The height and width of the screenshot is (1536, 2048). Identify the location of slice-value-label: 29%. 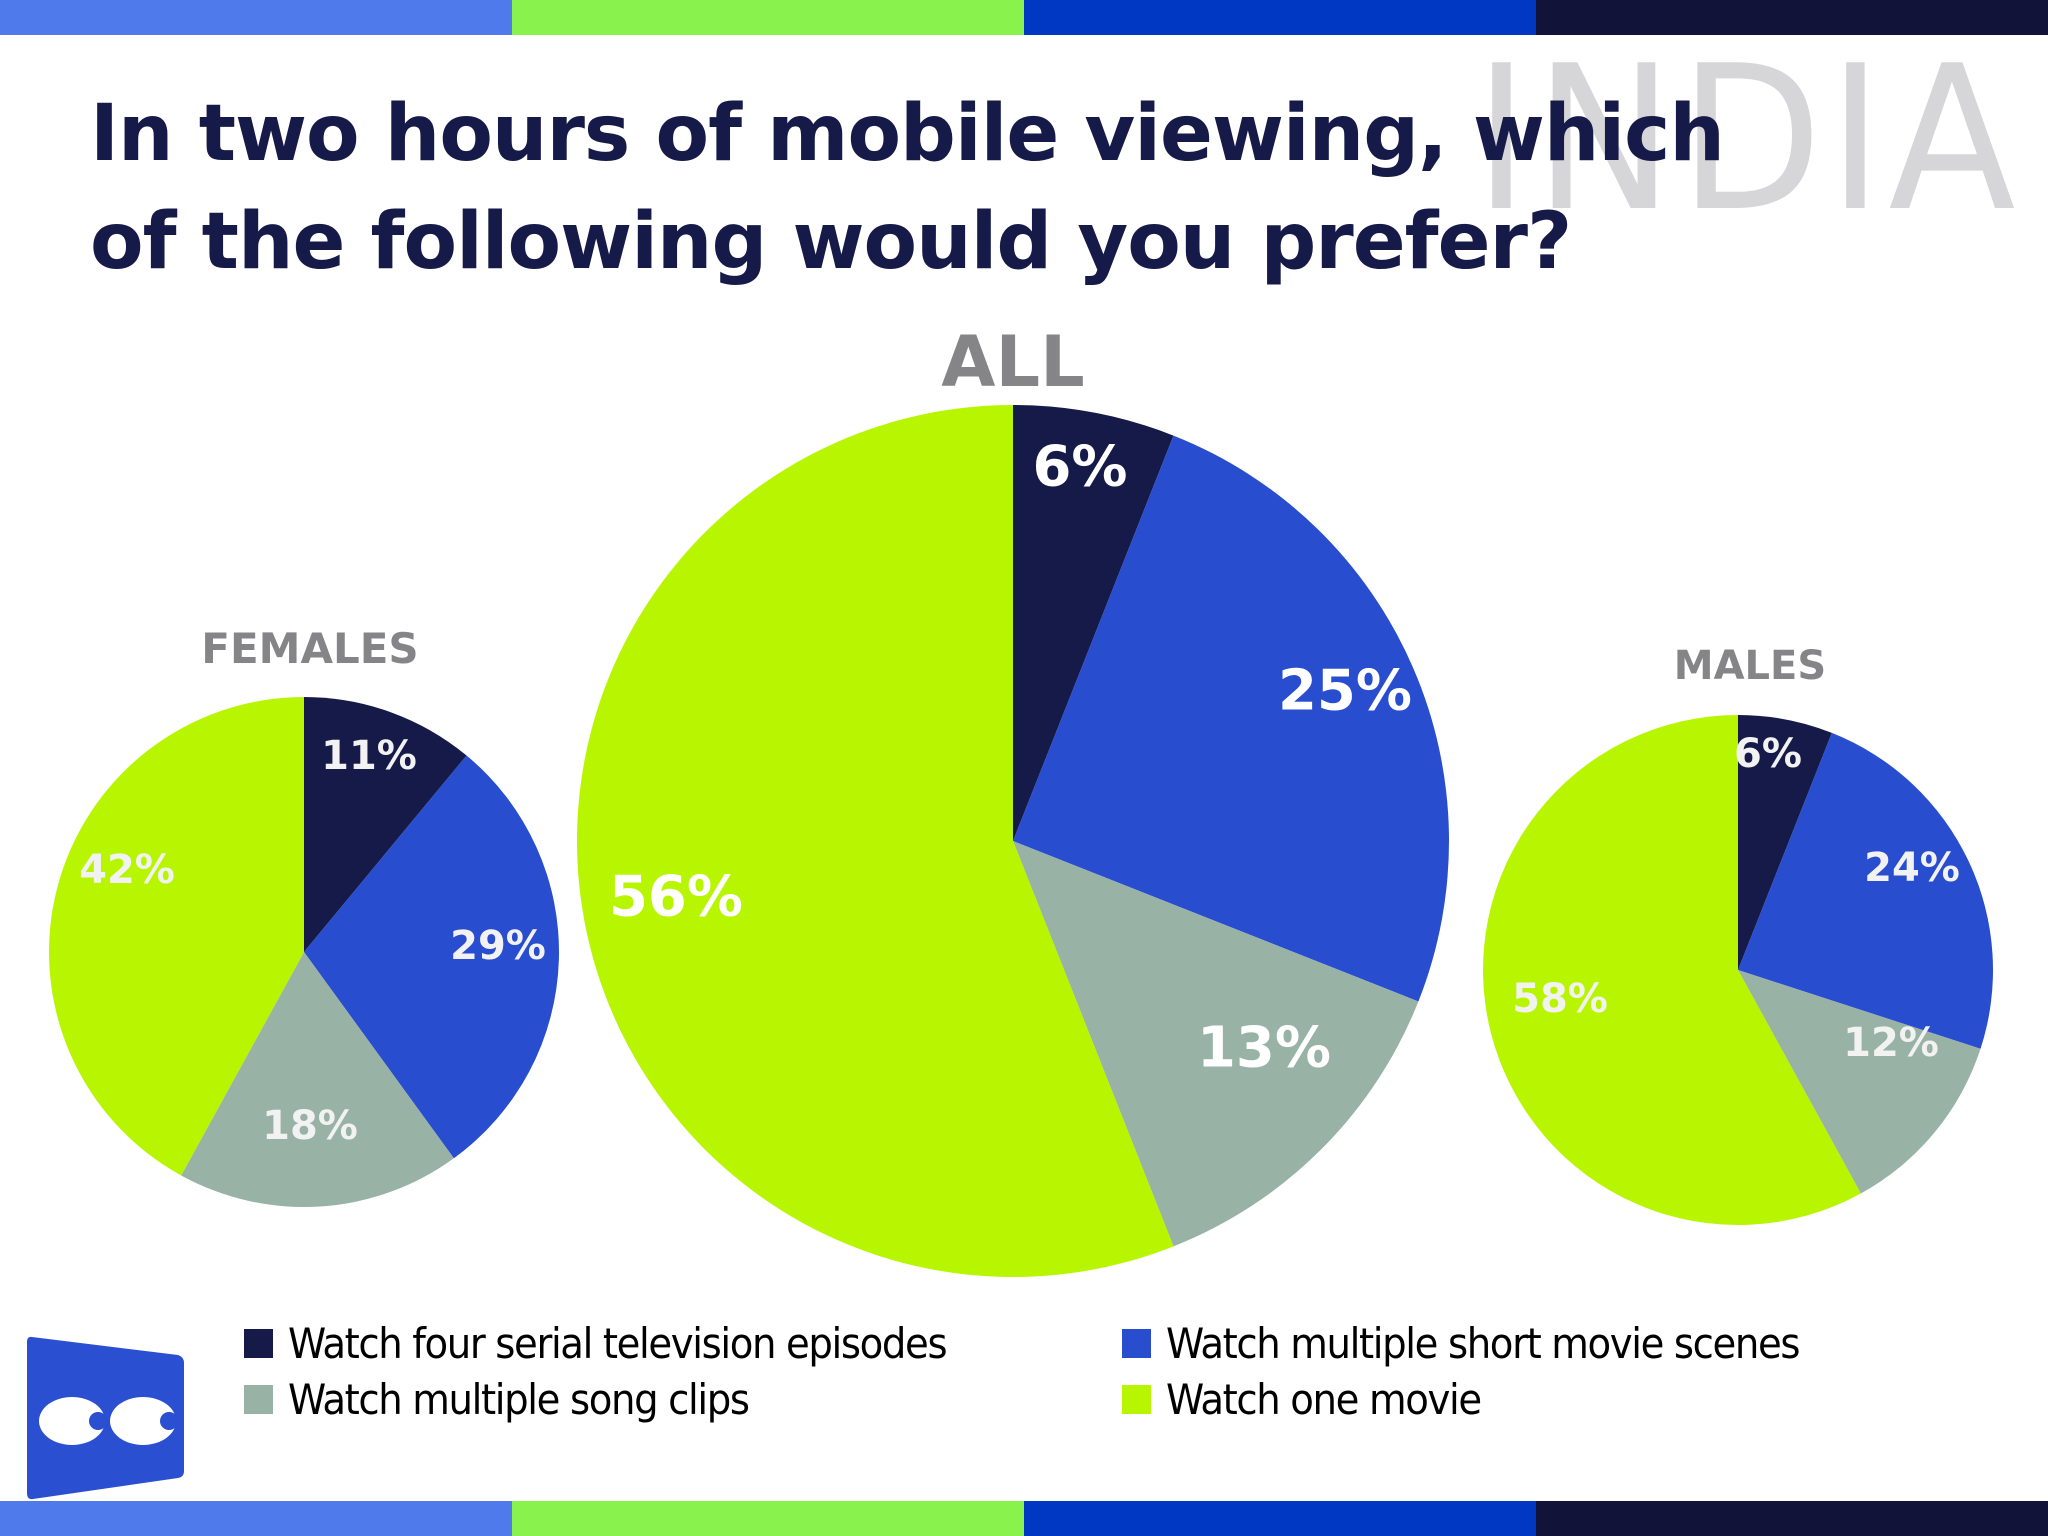
(498, 946).